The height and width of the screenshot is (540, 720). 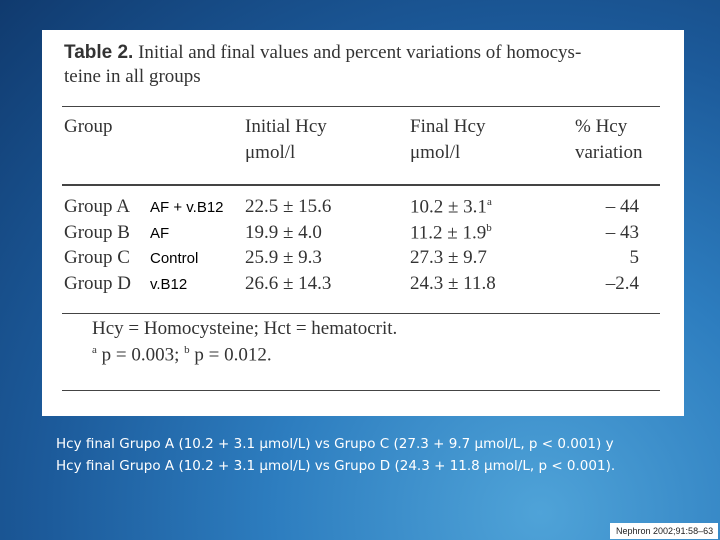 I want to click on header-cell: Final Hcy, so click(x=448, y=126).